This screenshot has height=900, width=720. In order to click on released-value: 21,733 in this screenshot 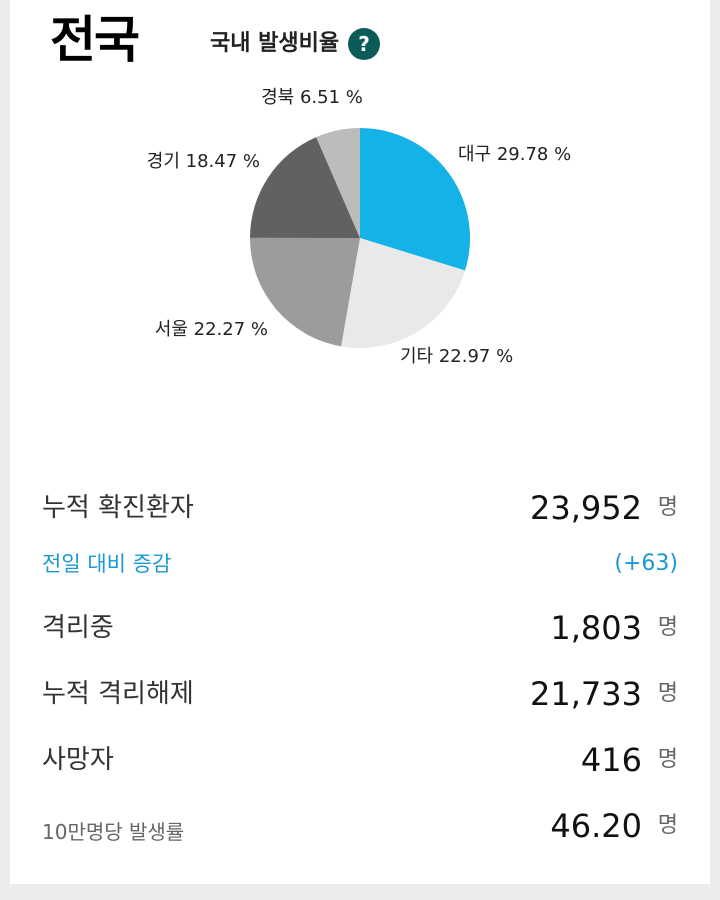, I will do `click(586, 694)`.